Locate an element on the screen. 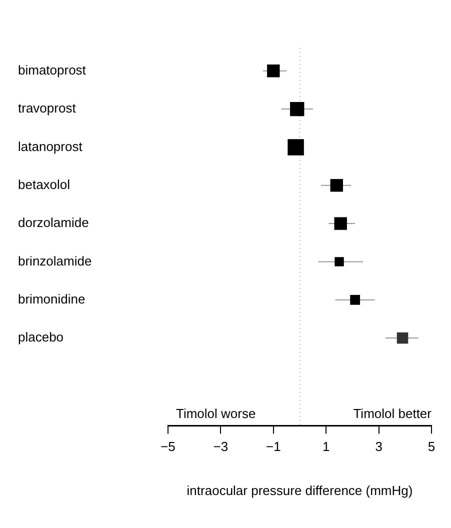  y-tick-label: travoprost is located at coordinates (47, 108).